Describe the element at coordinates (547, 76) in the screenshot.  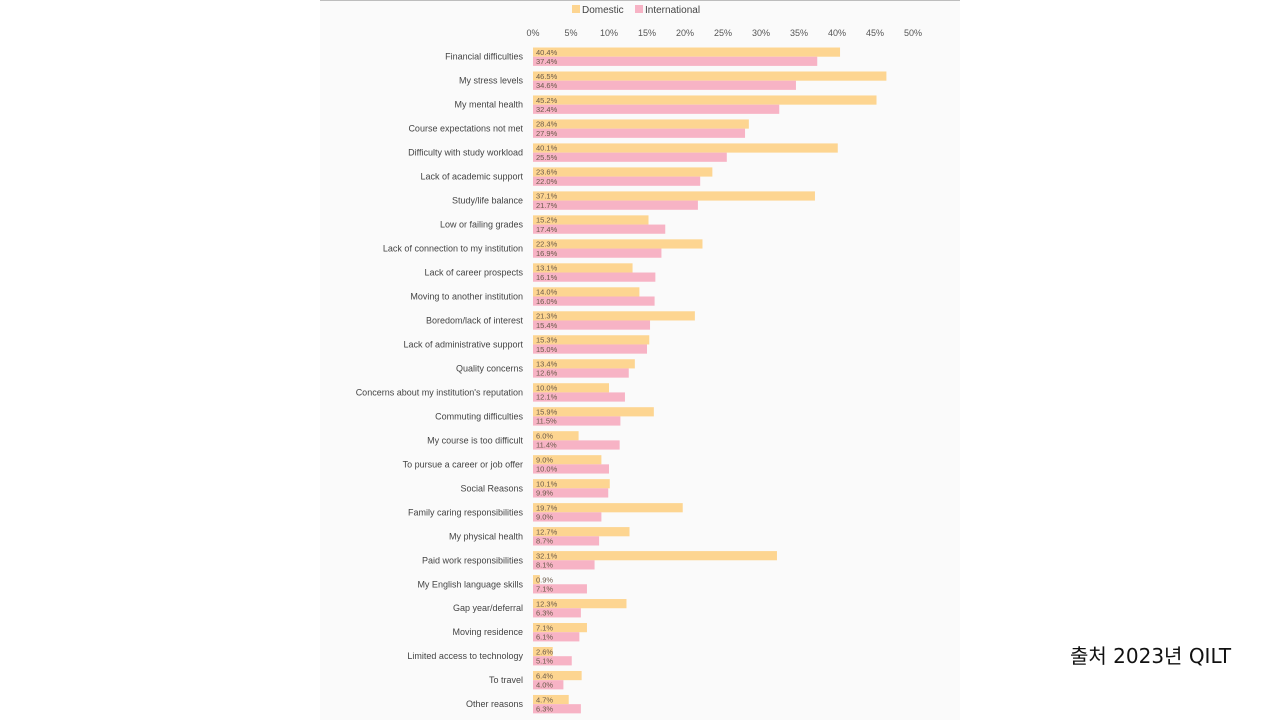
I see `data-label-domestic: 46.5%` at that location.